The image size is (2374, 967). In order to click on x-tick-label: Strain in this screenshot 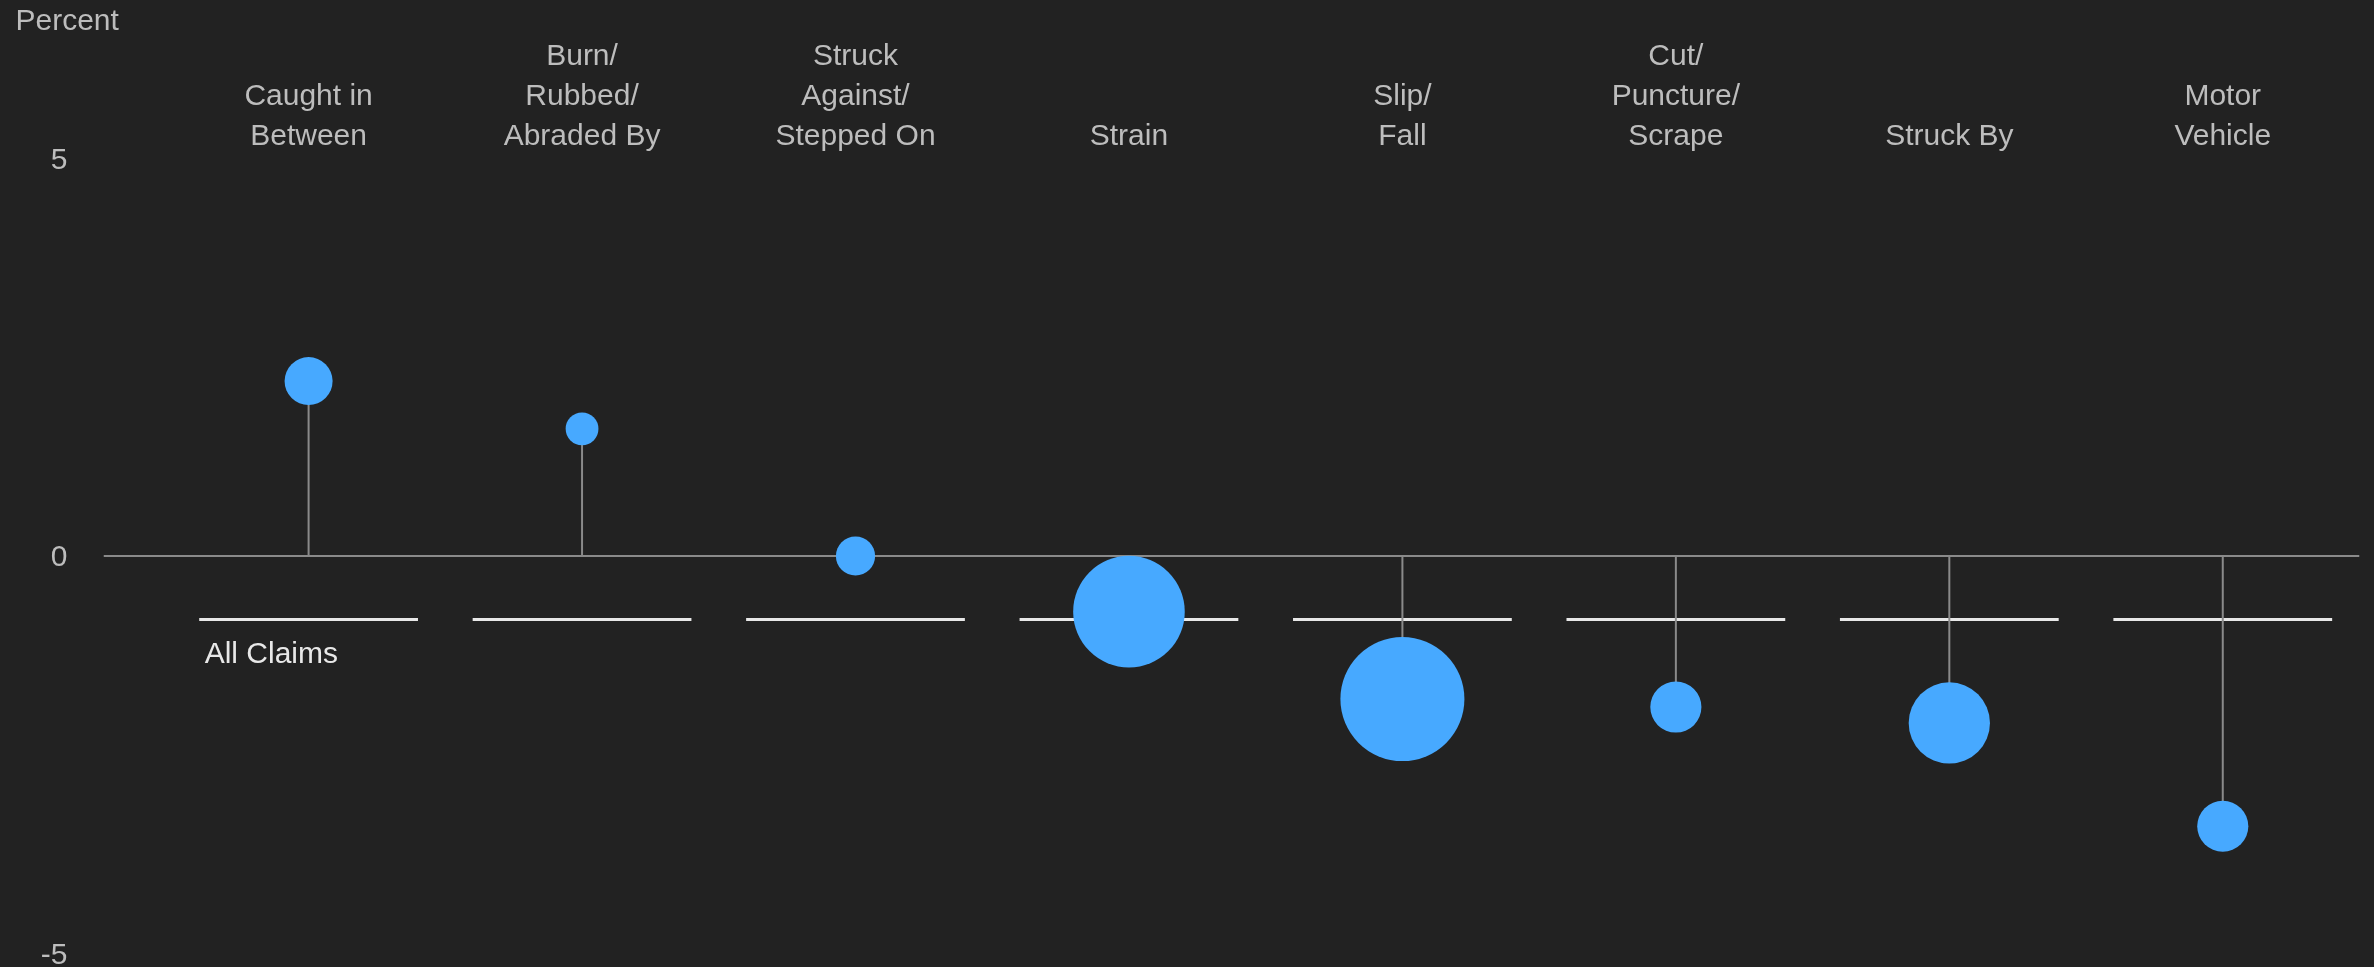, I will do `click(1129, 134)`.